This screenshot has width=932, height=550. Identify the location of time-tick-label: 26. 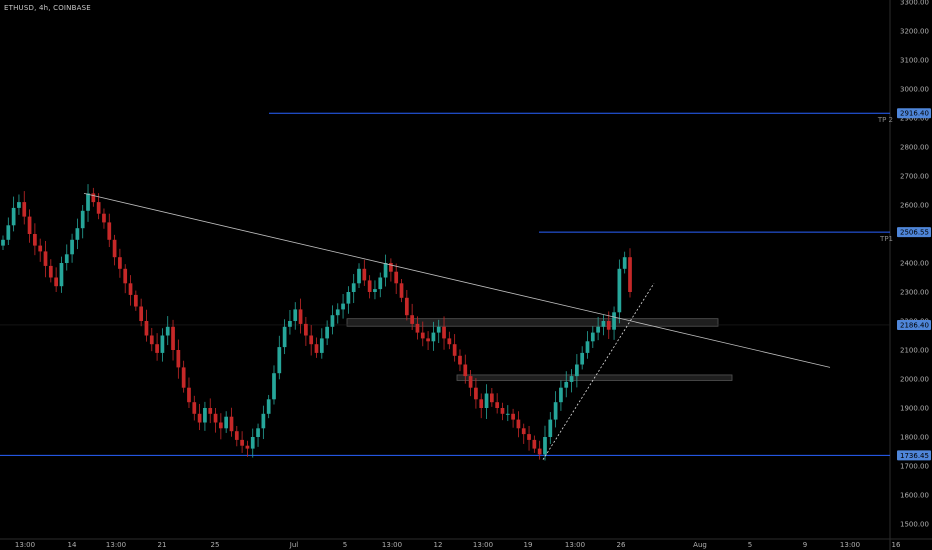
(621, 545).